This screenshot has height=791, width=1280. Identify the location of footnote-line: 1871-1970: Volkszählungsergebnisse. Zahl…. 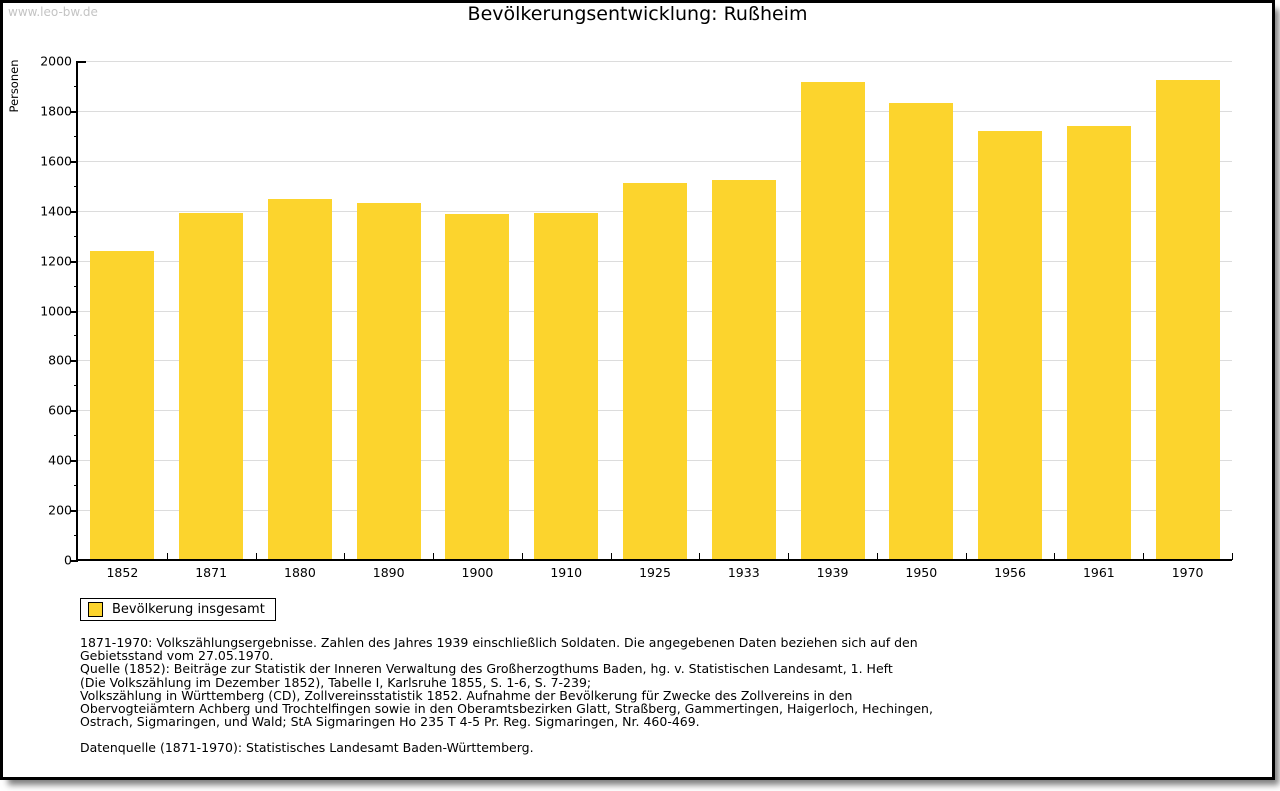
(499, 642).